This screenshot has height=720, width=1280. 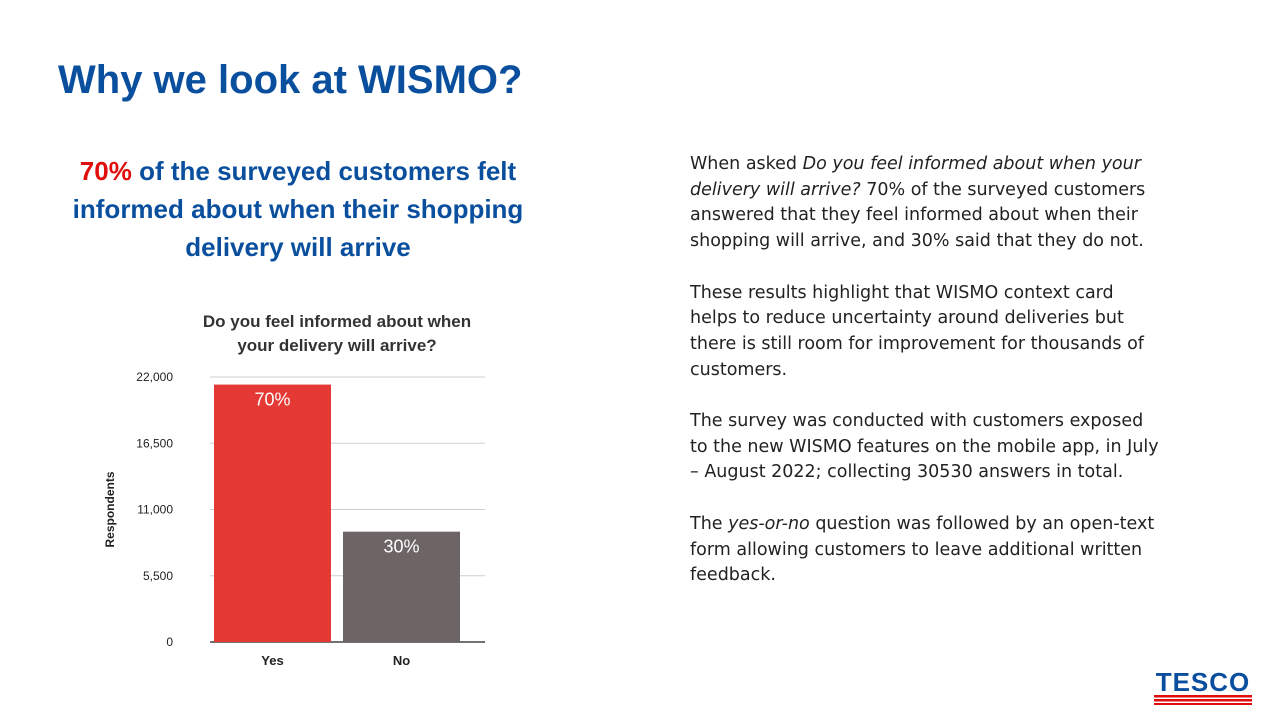 What do you see at coordinates (746, 164) in the screenshot?
I see `body-text-run: When asked` at bounding box center [746, 164].